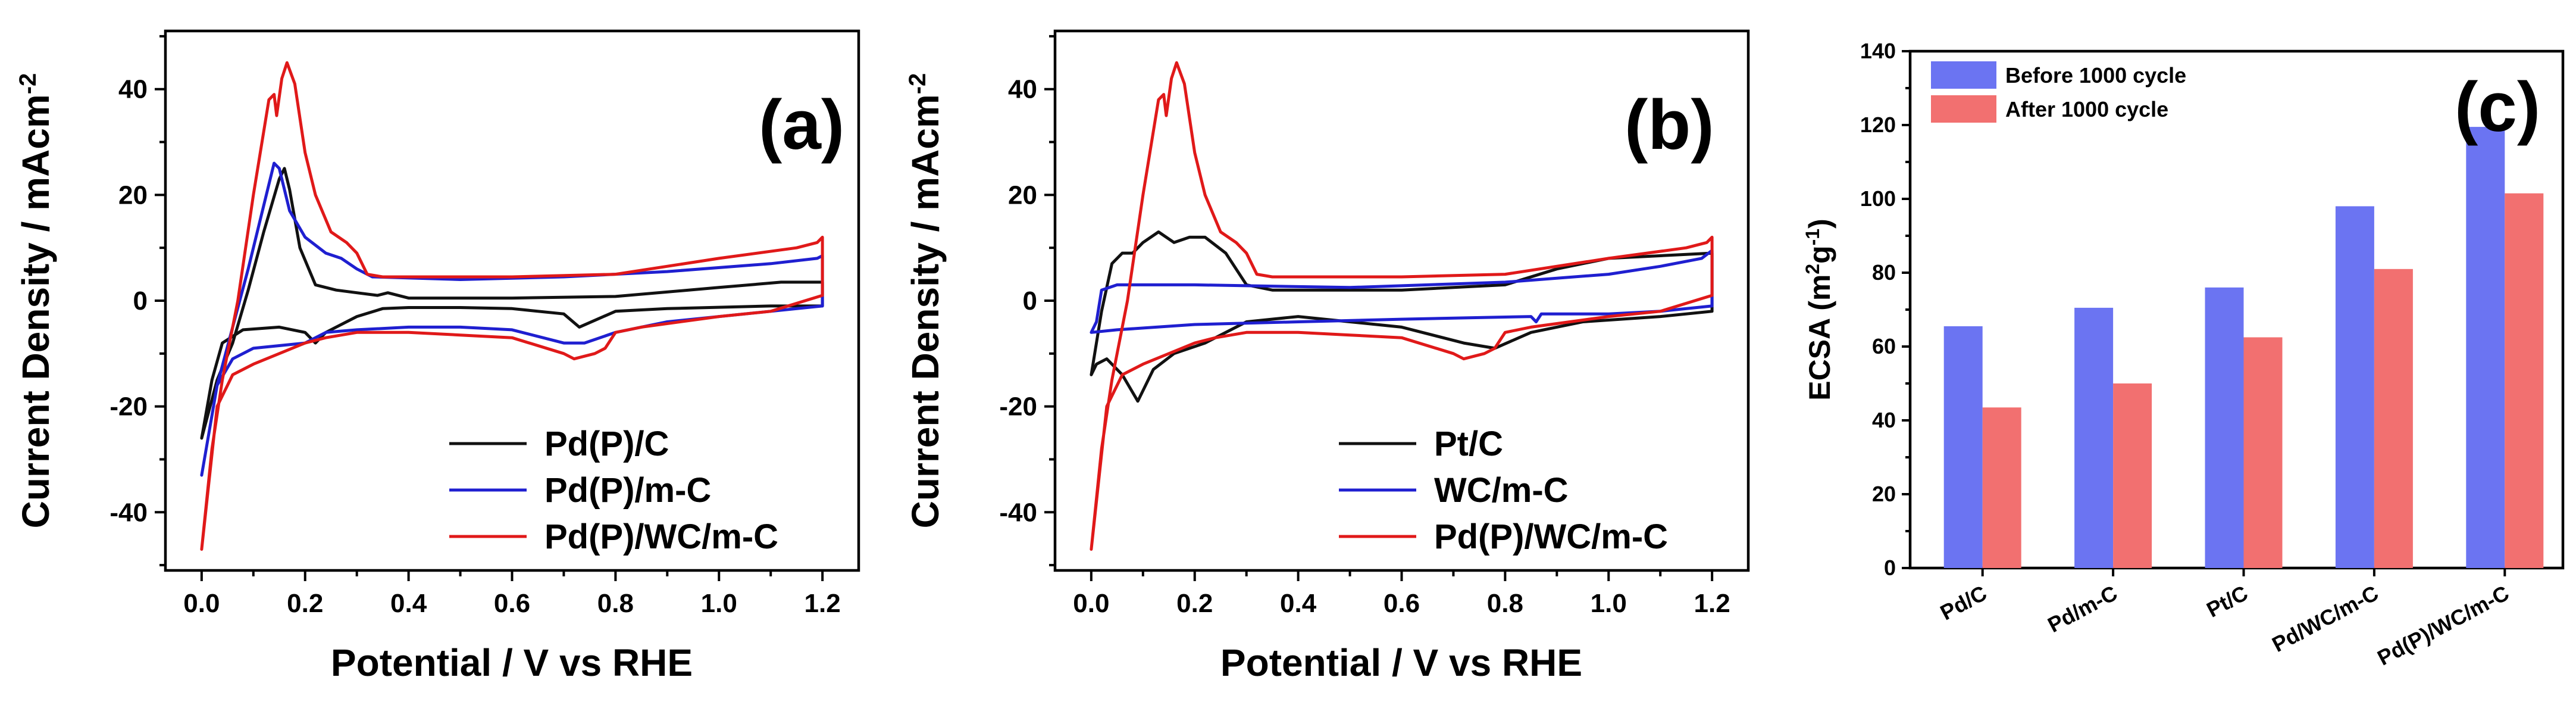  Describe the element at coordinates (2082, 609) in the screenshot. I see `x-tick-label: Pd/m-C` at that location.